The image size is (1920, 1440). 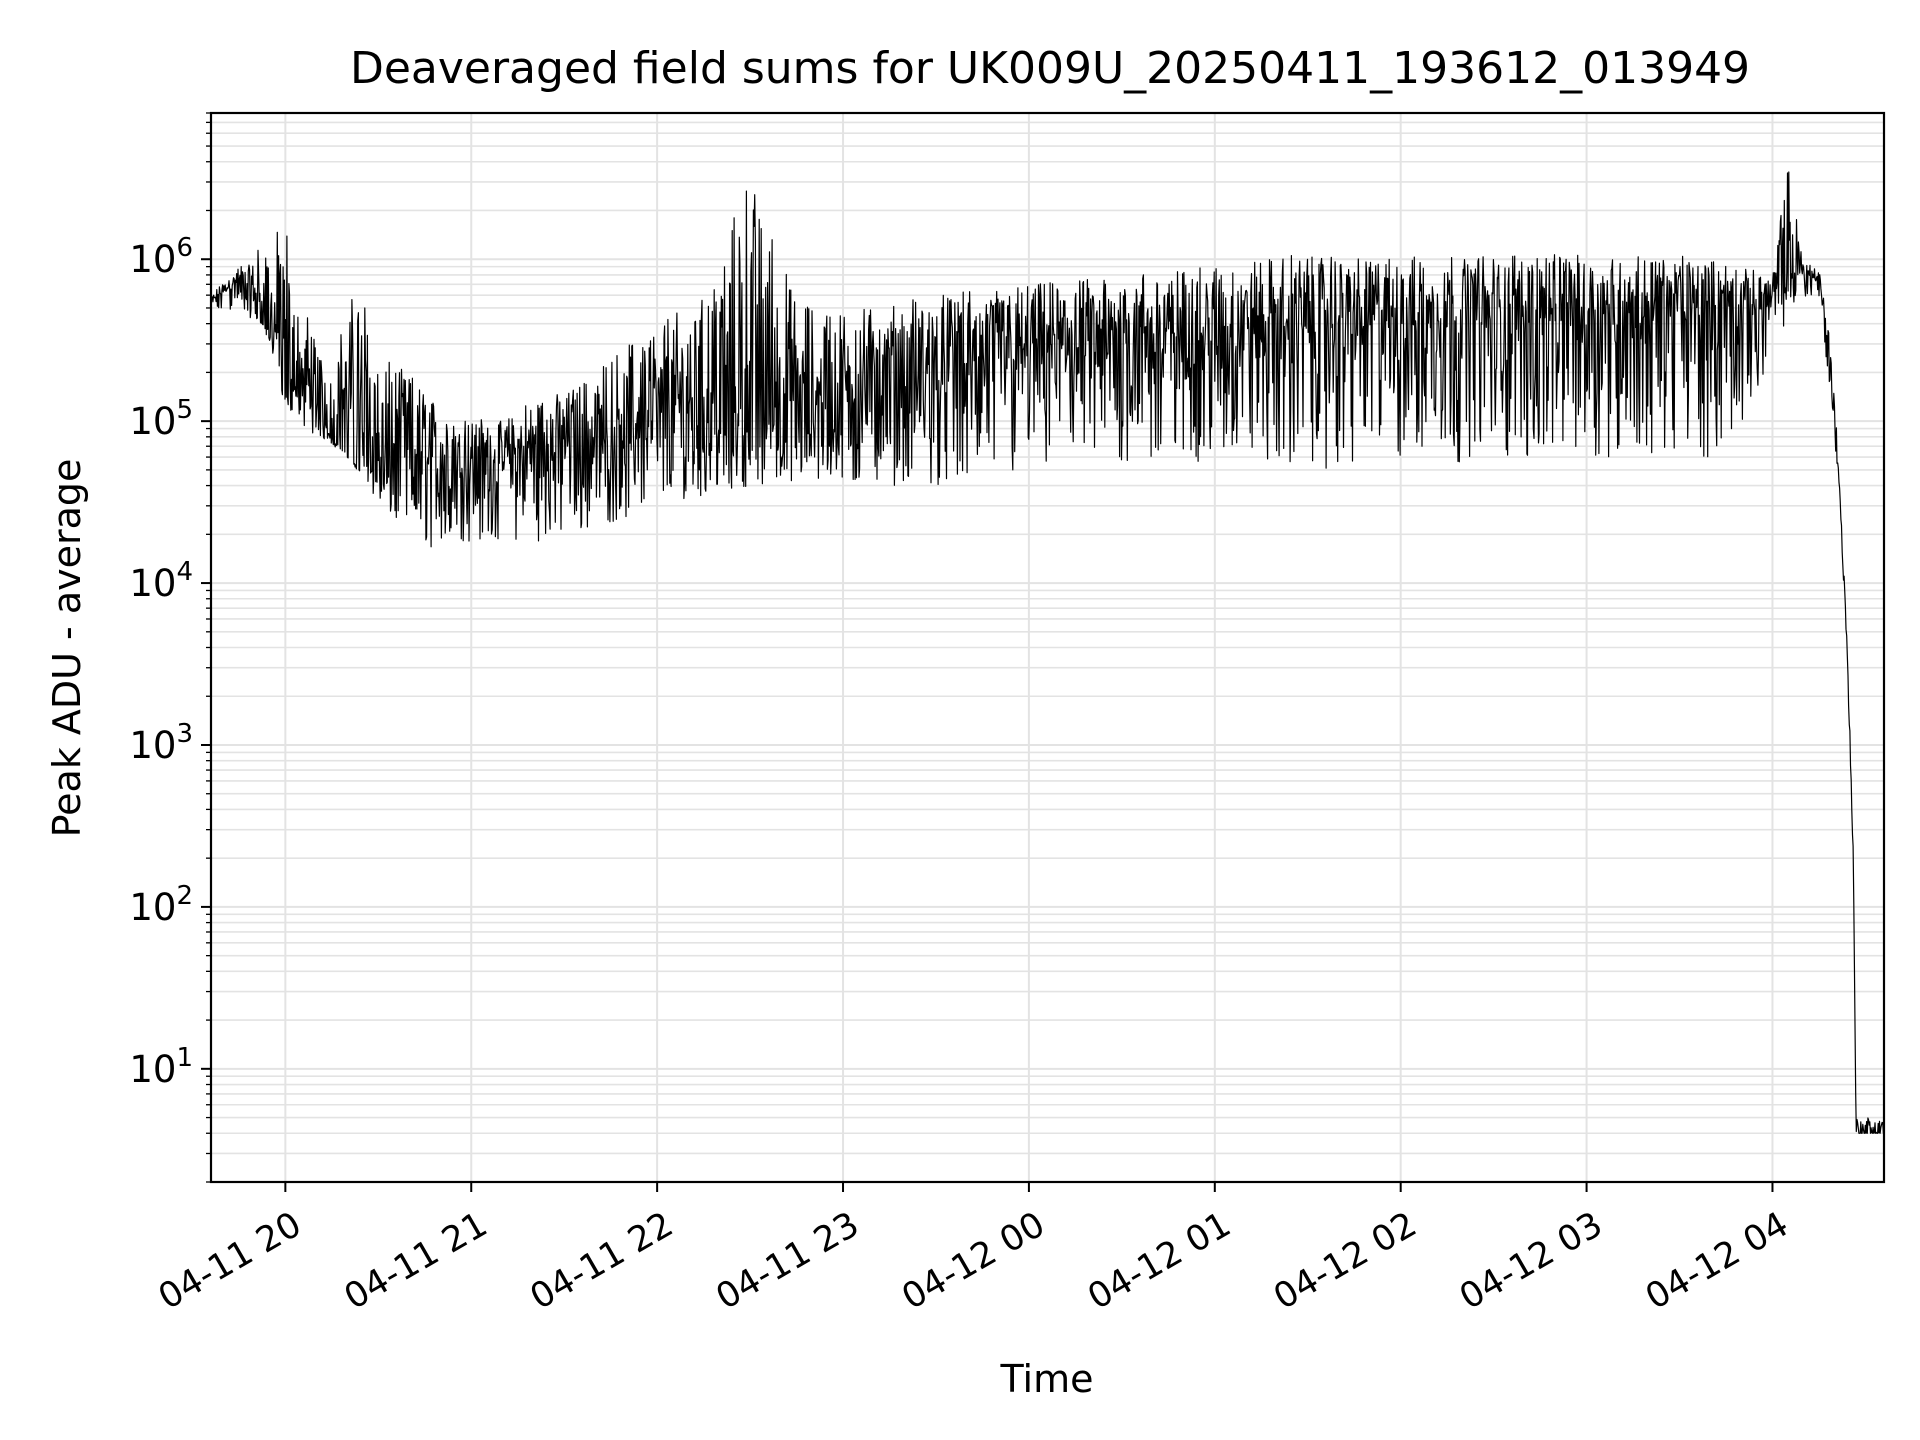 I want to click on y-tick-label: 101, so click(x=161, y=1067).